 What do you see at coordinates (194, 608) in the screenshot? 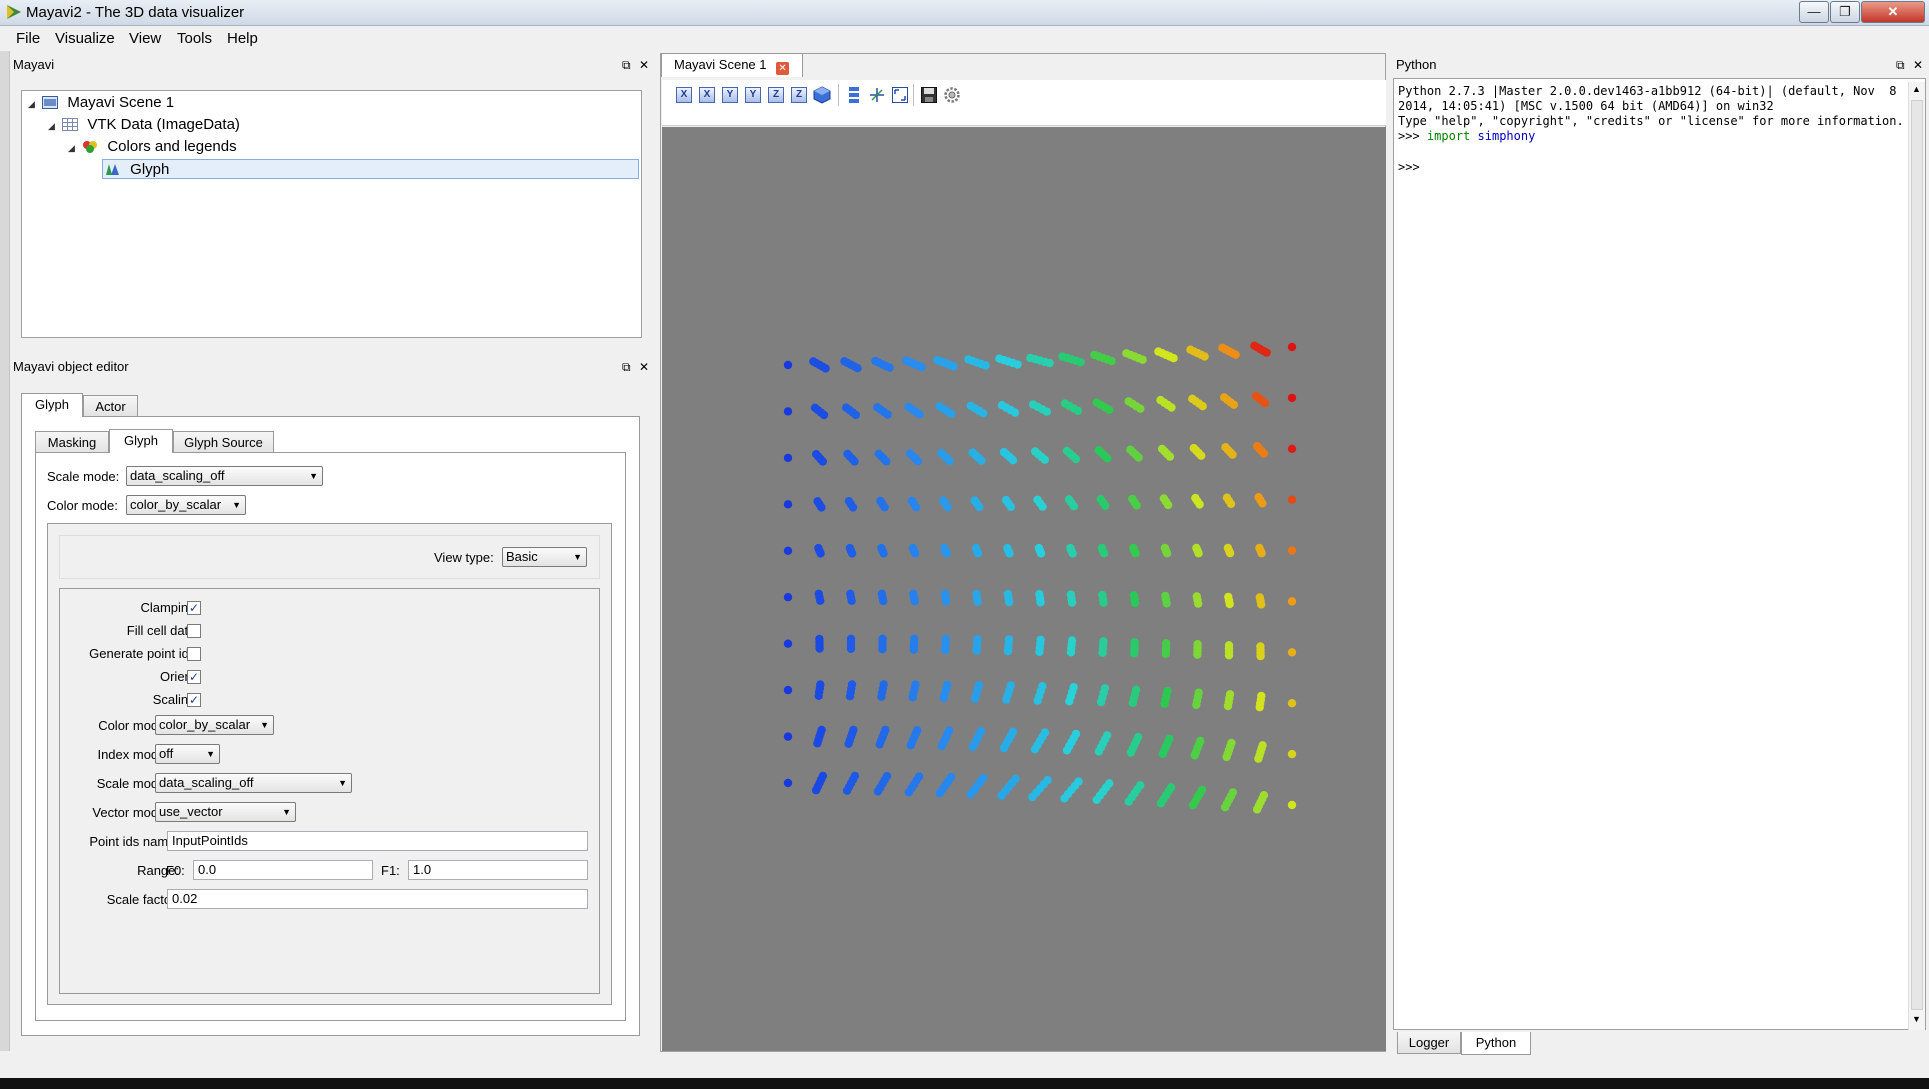
I see `clamping-checkbox: ✓` at bounding box center [194, 608].